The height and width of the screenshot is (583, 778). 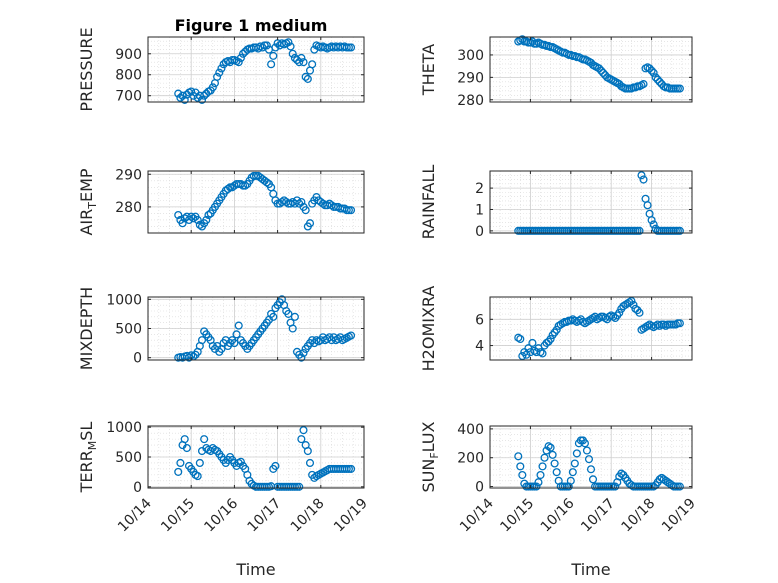 What do you see at coordinates (221, 328) in the screenshot?
I see `subplot-mixdepth: 0 500 1000 MIXDEPTH` at bounding box center [221, 328].